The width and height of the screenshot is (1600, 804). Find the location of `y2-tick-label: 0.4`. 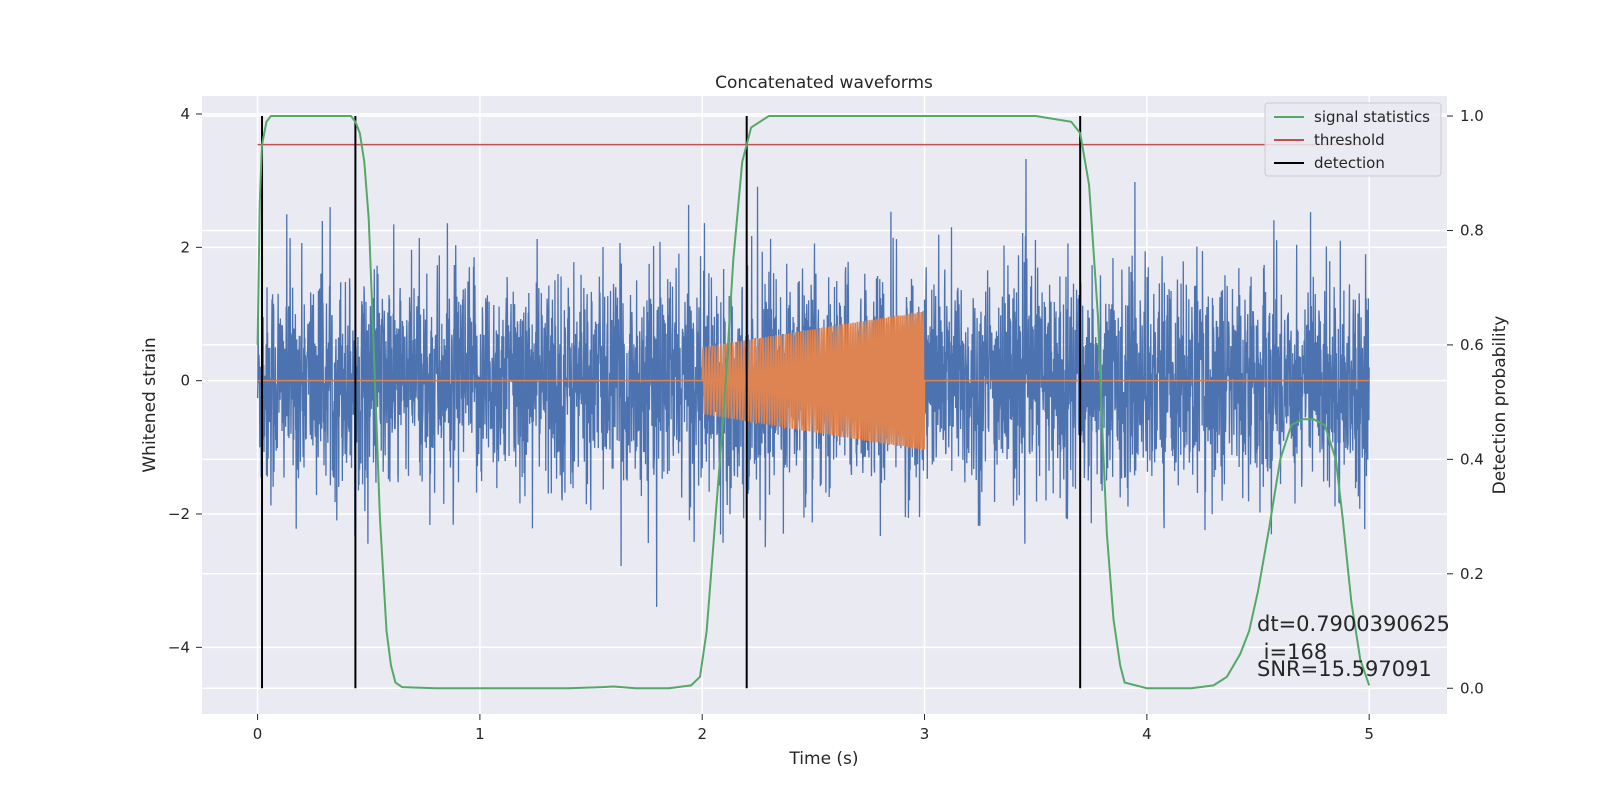

y2-tick-label: 0.4 is located at coordinates (1472, 459).